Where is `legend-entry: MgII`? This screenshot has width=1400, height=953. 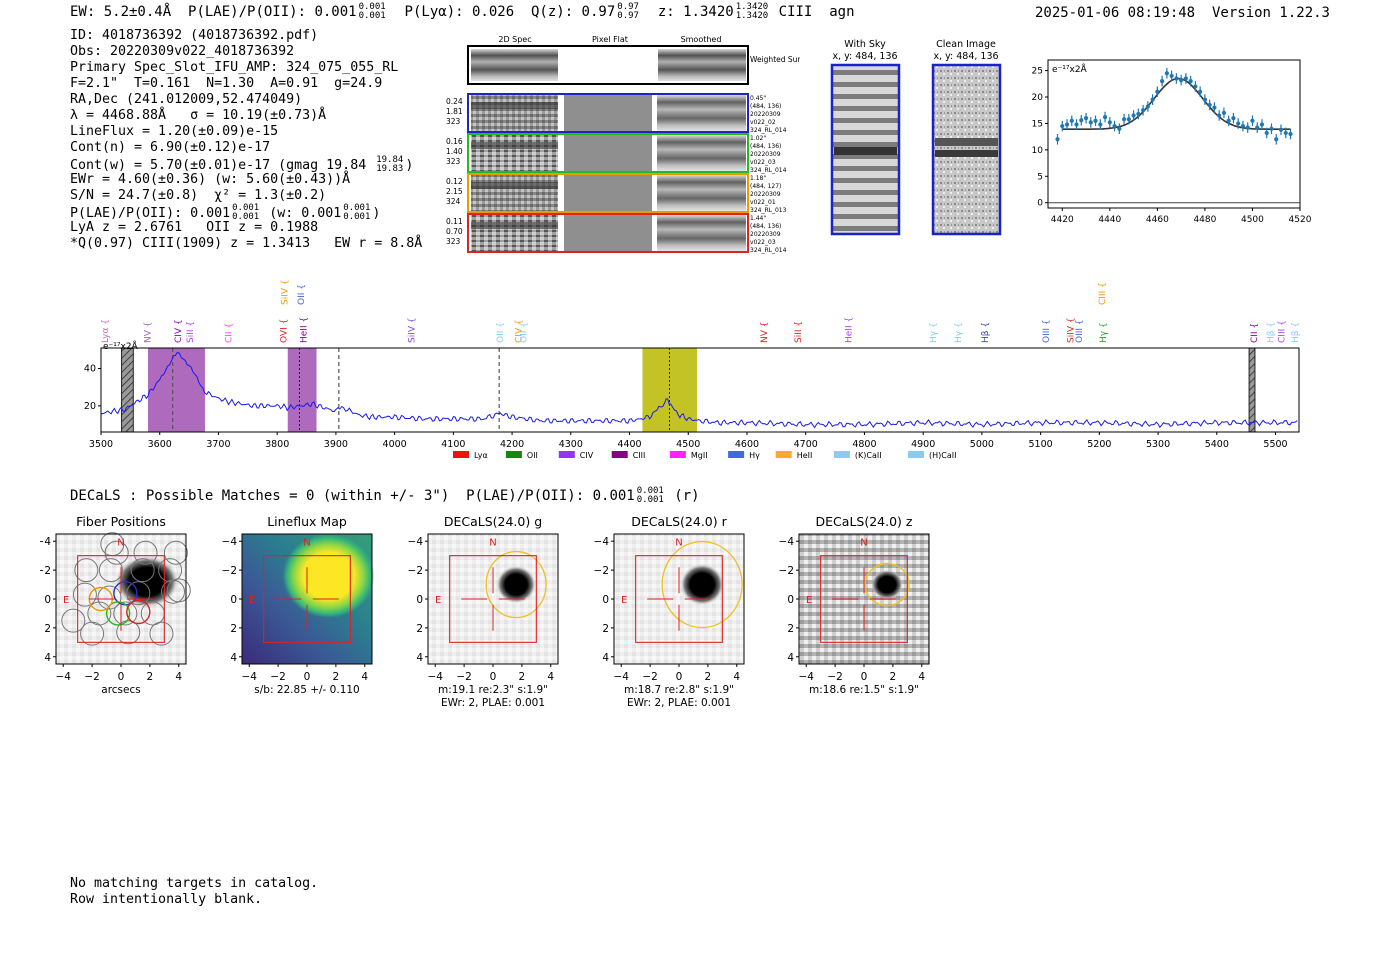
legend-entry: MgII is located at coordinates (688, 455).